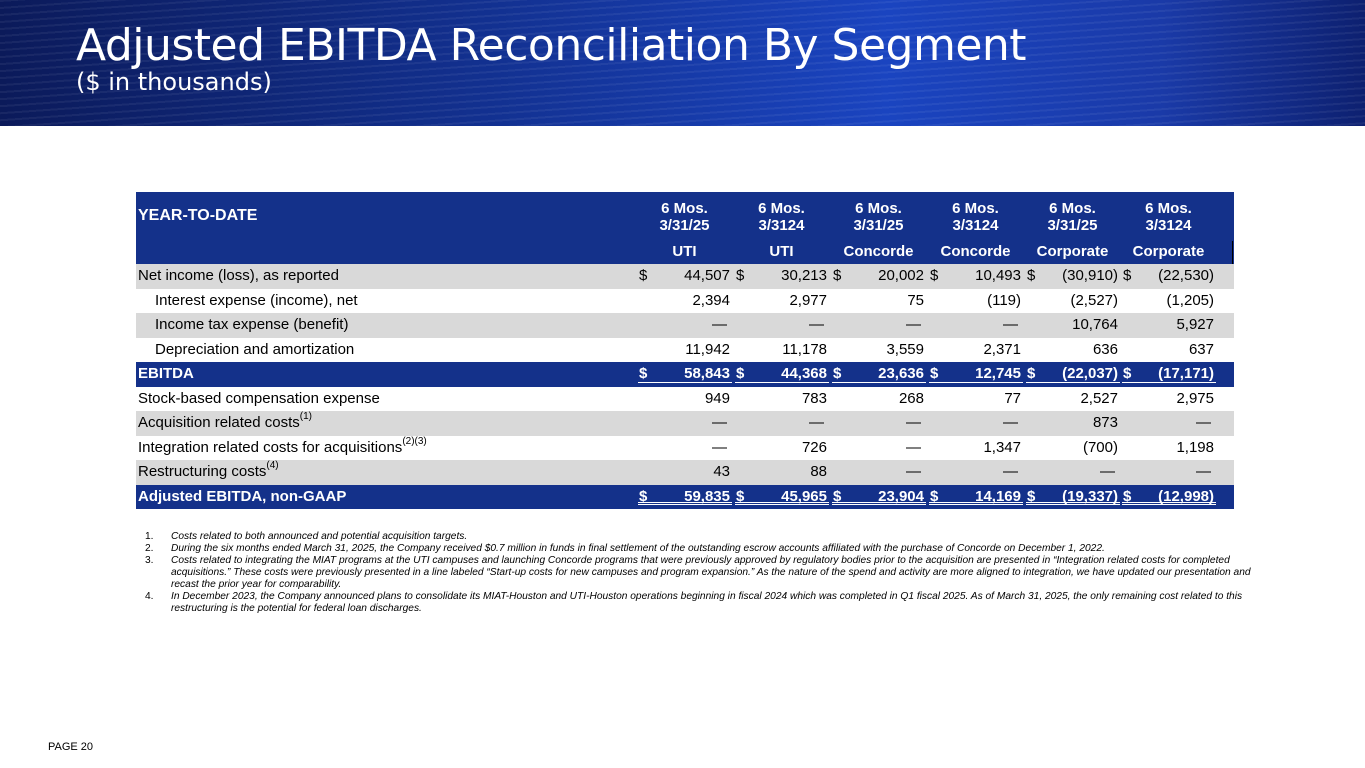 The height and width of the screenshot is (768, 1365). What do you see at coordinates (1072, 399) in the screenshot?
I see `value-cell: 2,527` at bounding box center [1072, 399].